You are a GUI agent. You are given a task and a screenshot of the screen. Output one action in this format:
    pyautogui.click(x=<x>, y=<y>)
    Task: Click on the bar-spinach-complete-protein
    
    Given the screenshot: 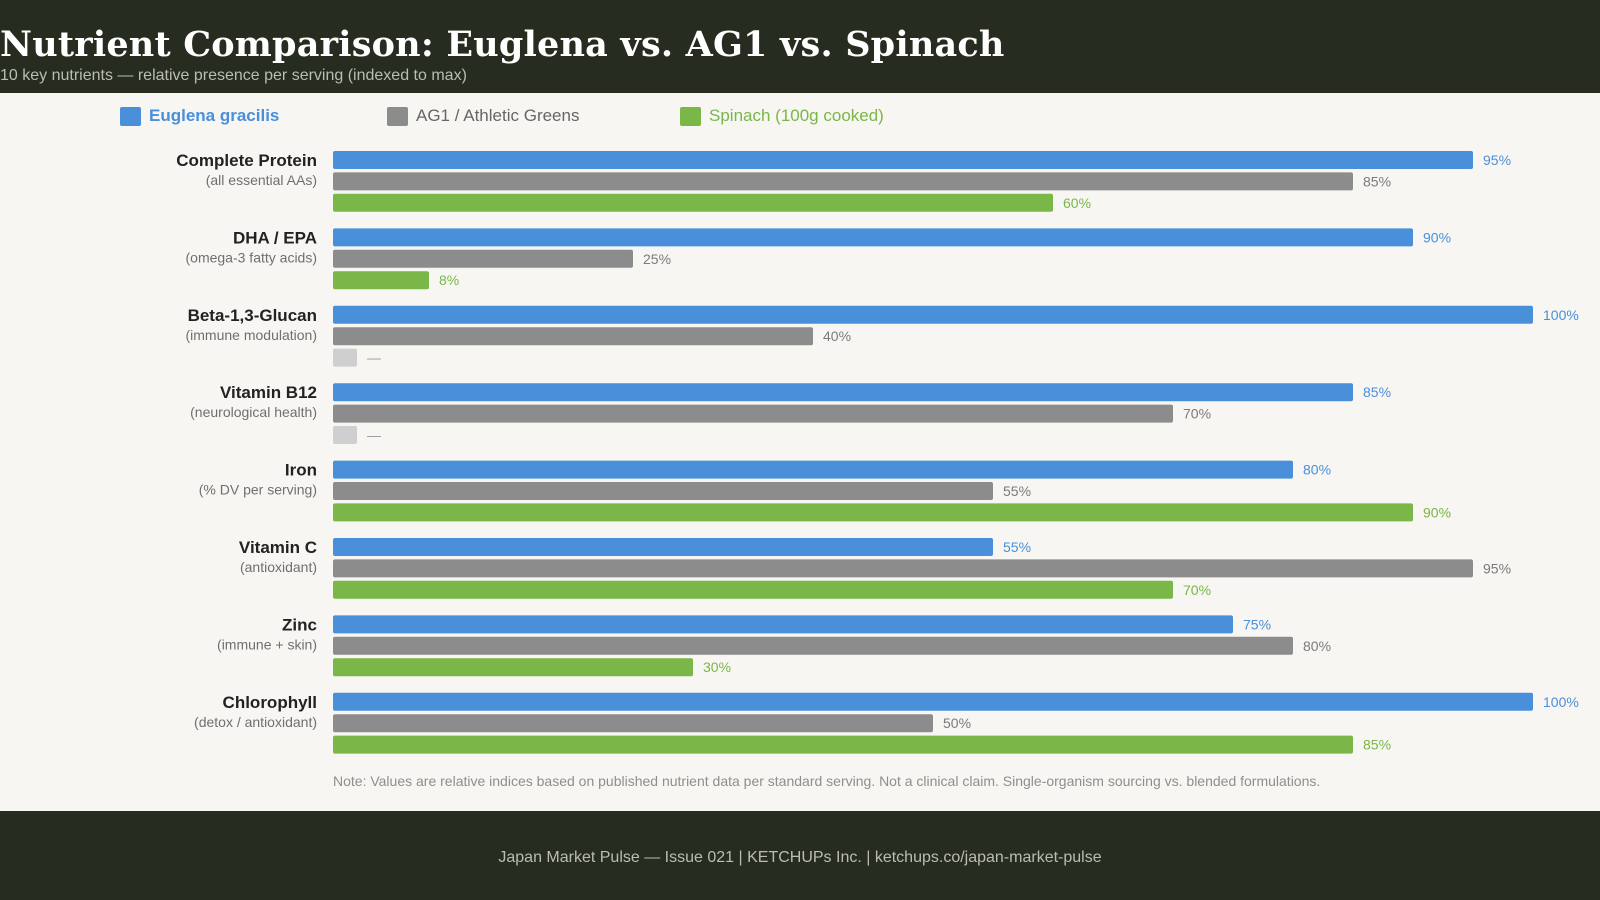 What is the action you would take?
    pyautogui.click(x=693, y=202)
    